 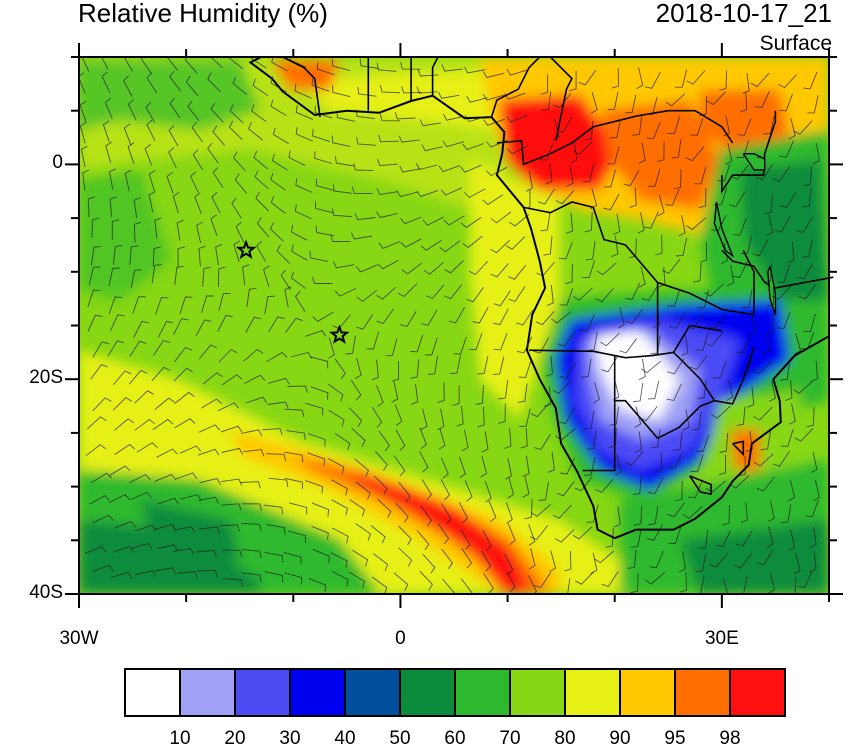 I want to click on colorbar, so click(x=455, y=692).